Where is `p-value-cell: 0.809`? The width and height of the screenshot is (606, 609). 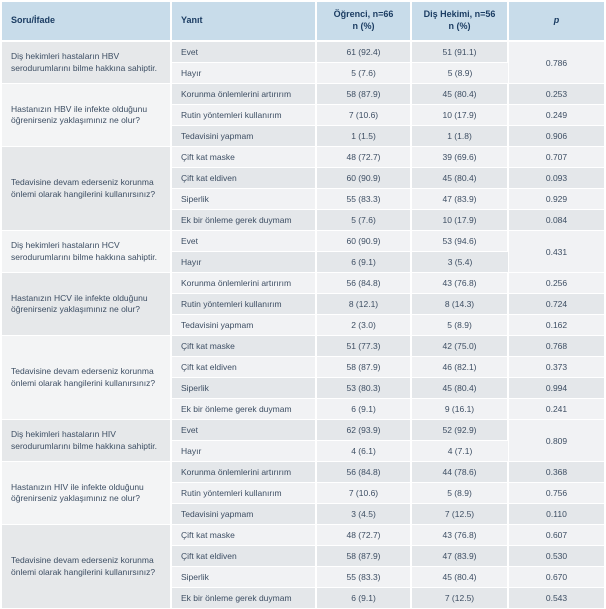 p-value-cell: 0.809 is located at coordinates (556, 440).